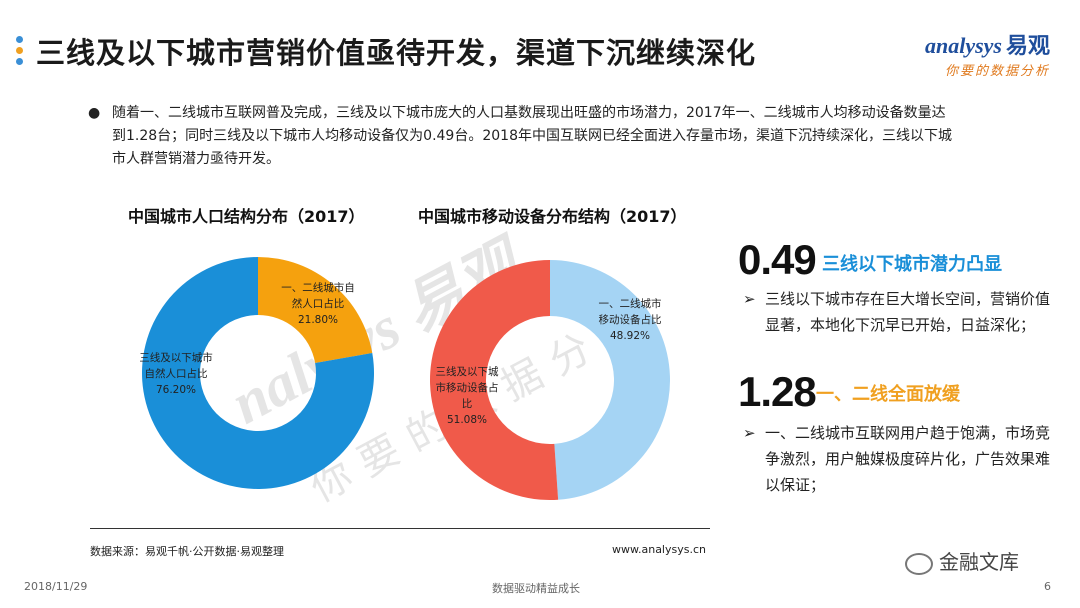  What do you see at coordinates (318, 287) in the screenshot?
I see `chart-1-slice-1-label: 一、二线城市自` at bounding box center [318, 287].